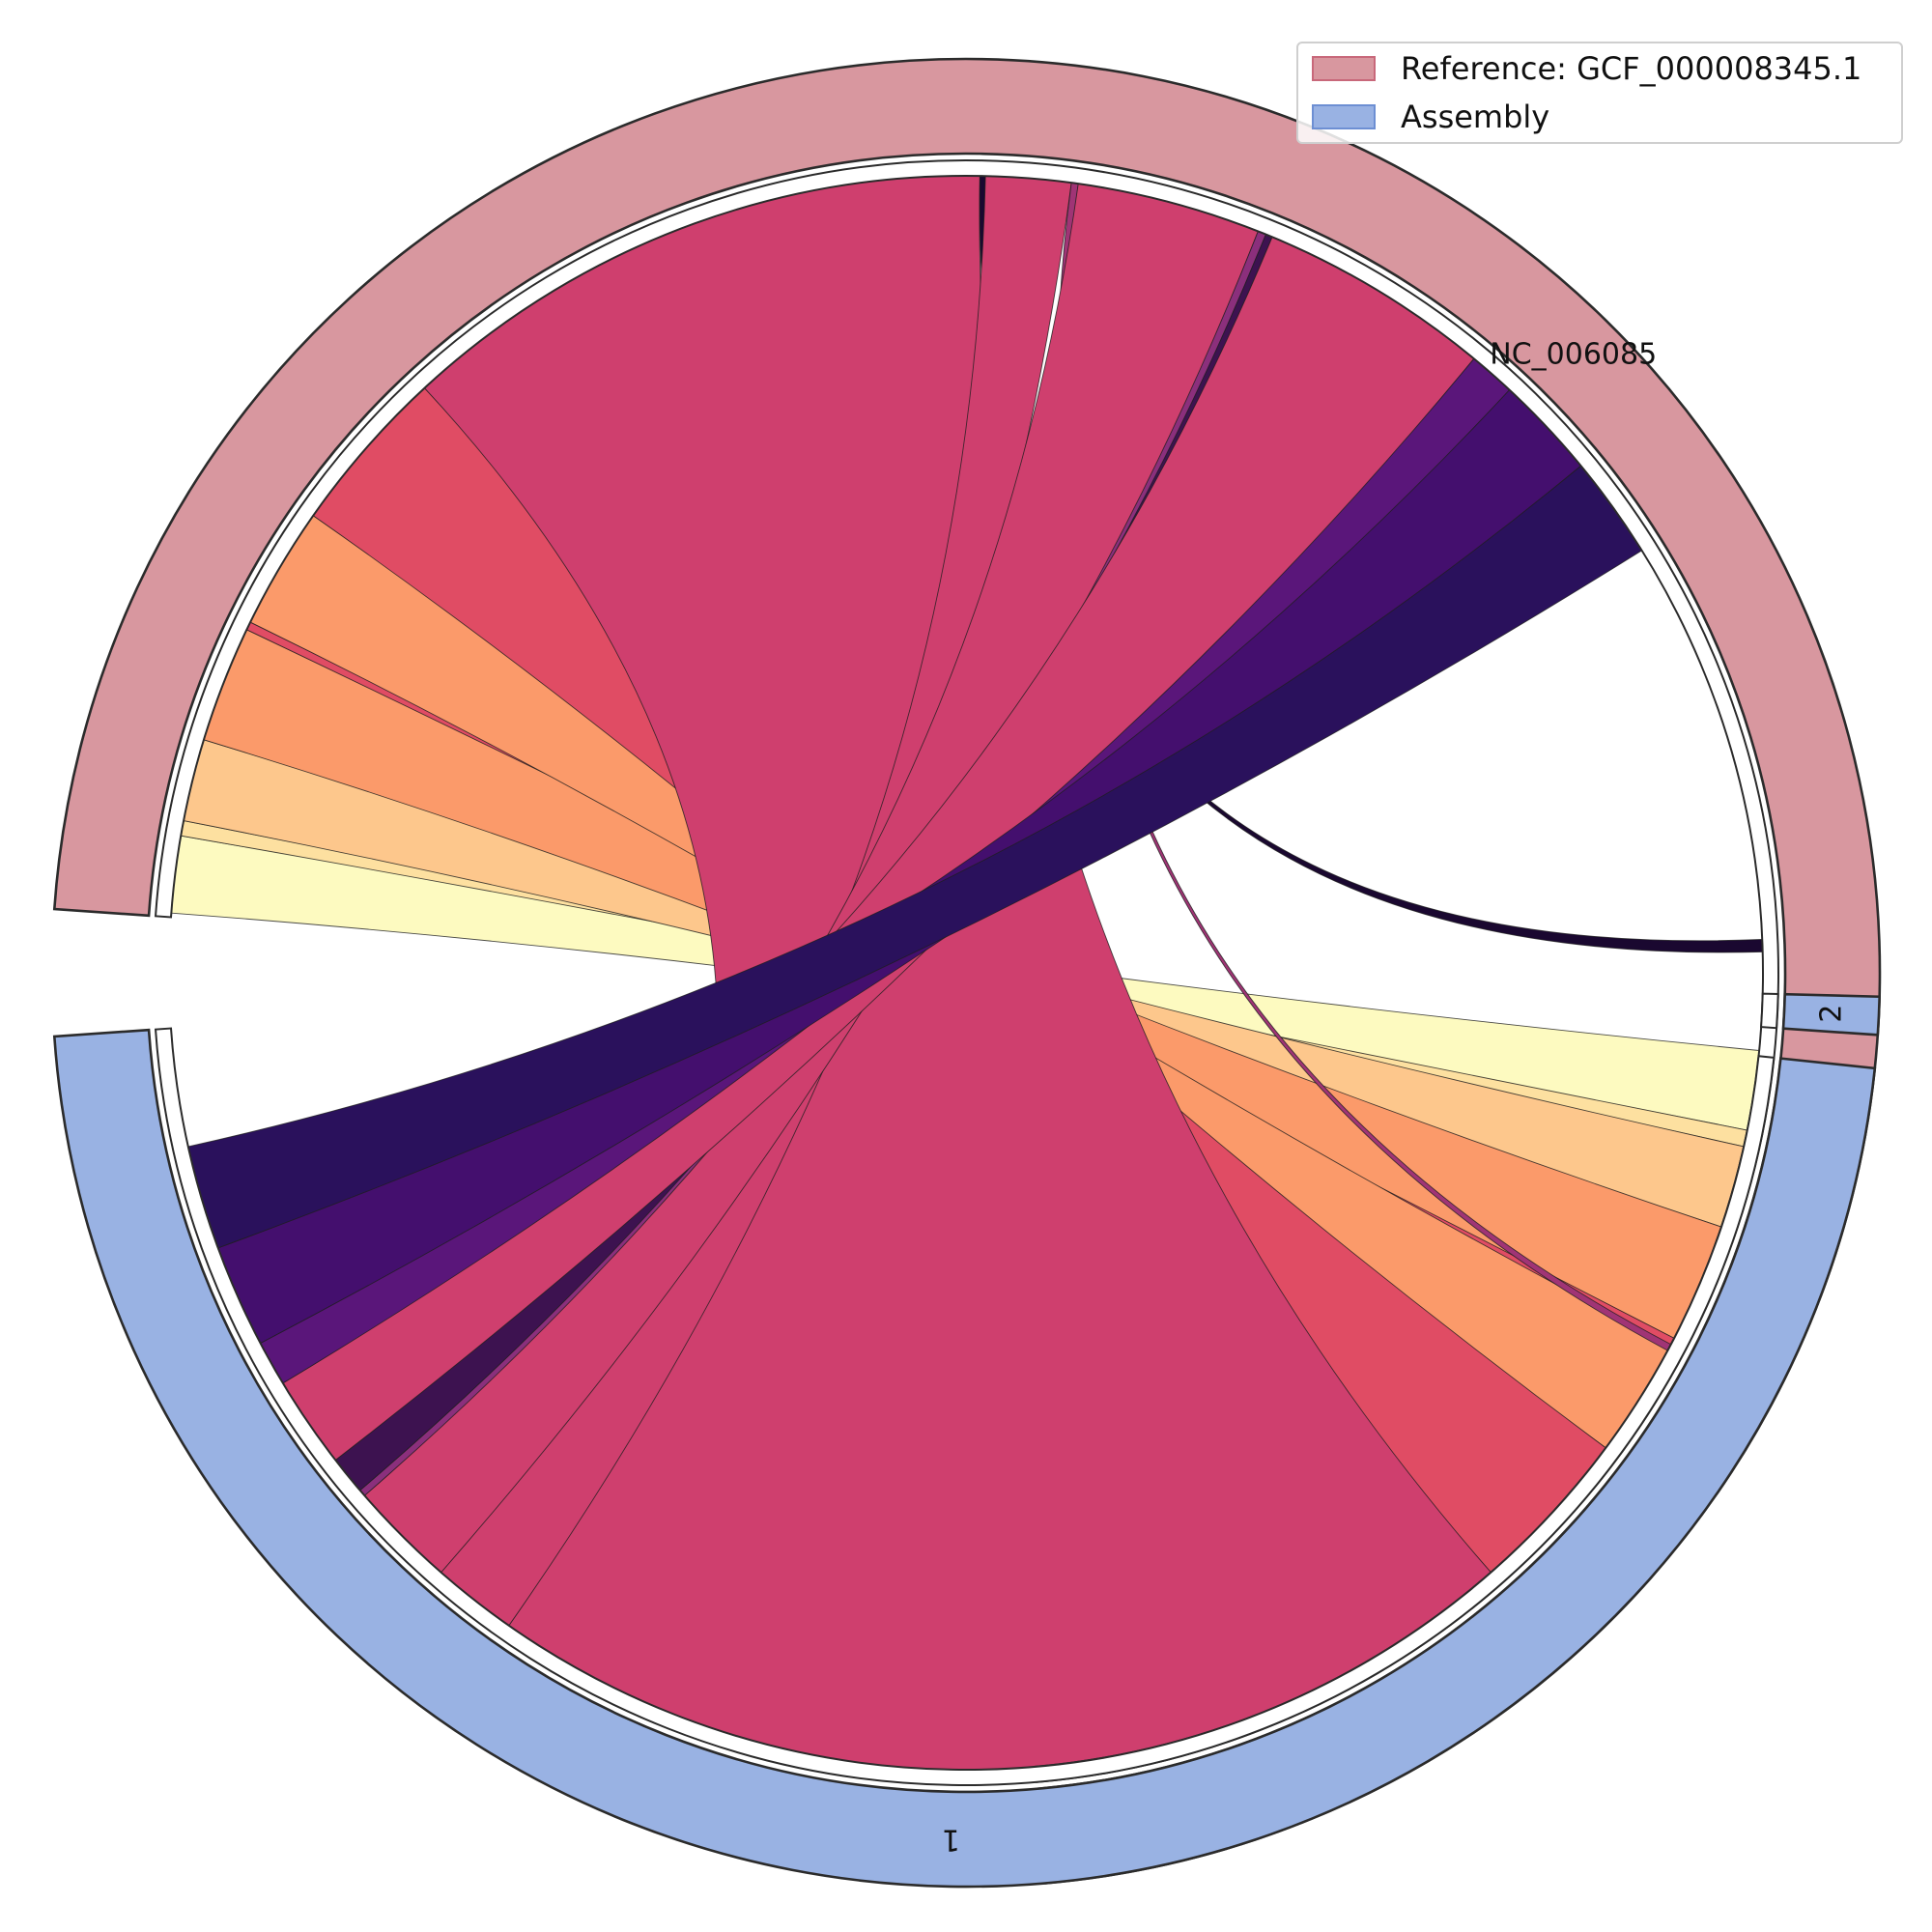  I want to click on legend-item-assembly: Assembly, so click(1430, 117).